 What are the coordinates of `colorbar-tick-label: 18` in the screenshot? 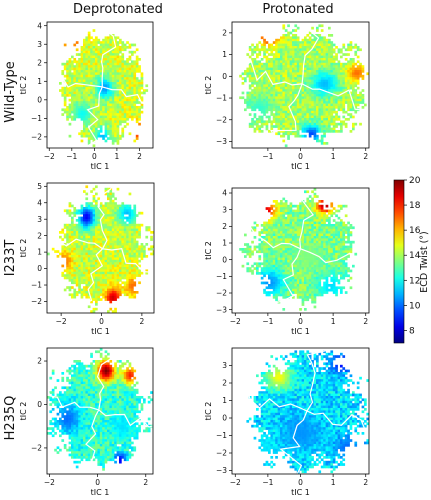 It's located at (415, 206).